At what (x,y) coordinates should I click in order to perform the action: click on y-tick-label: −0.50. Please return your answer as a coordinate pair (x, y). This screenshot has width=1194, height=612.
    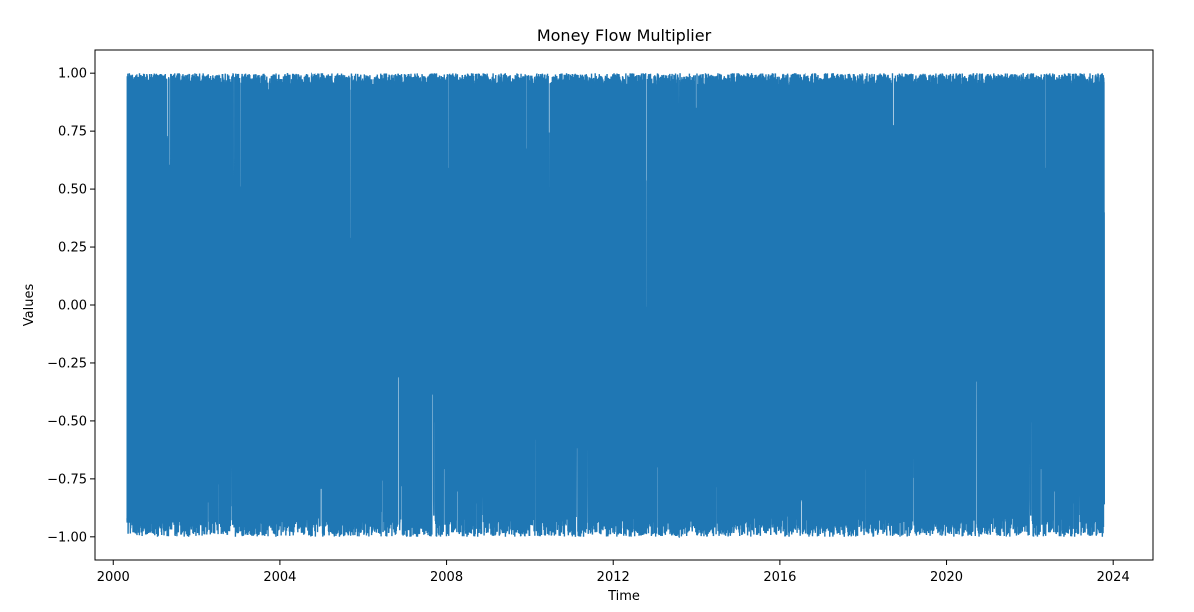
    Looking at the image, I should click on (67, 421).